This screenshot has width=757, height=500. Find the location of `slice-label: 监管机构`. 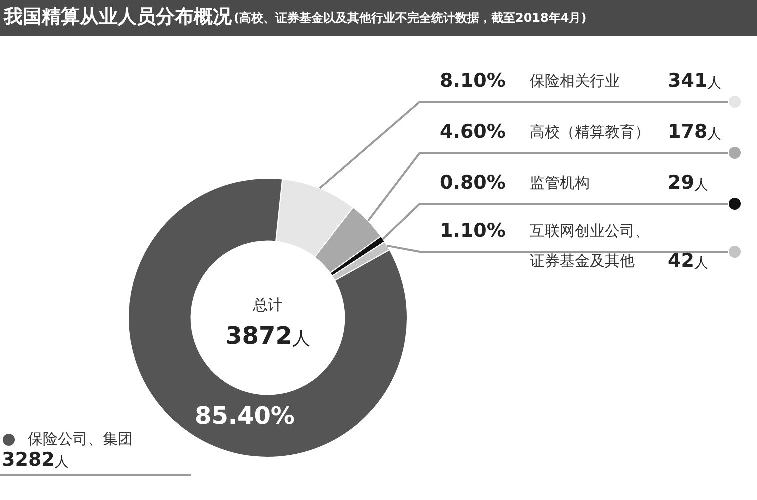

slice-label: 监管机构 is located at coordinates (560, 183).